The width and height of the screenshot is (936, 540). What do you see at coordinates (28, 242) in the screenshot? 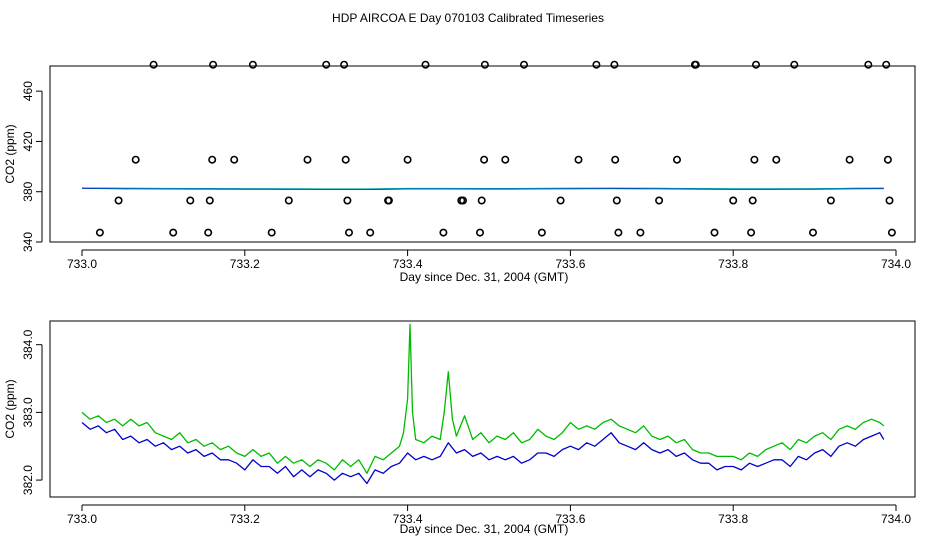
I see `y-tick-label: 340` at bounding box center [28, 242].